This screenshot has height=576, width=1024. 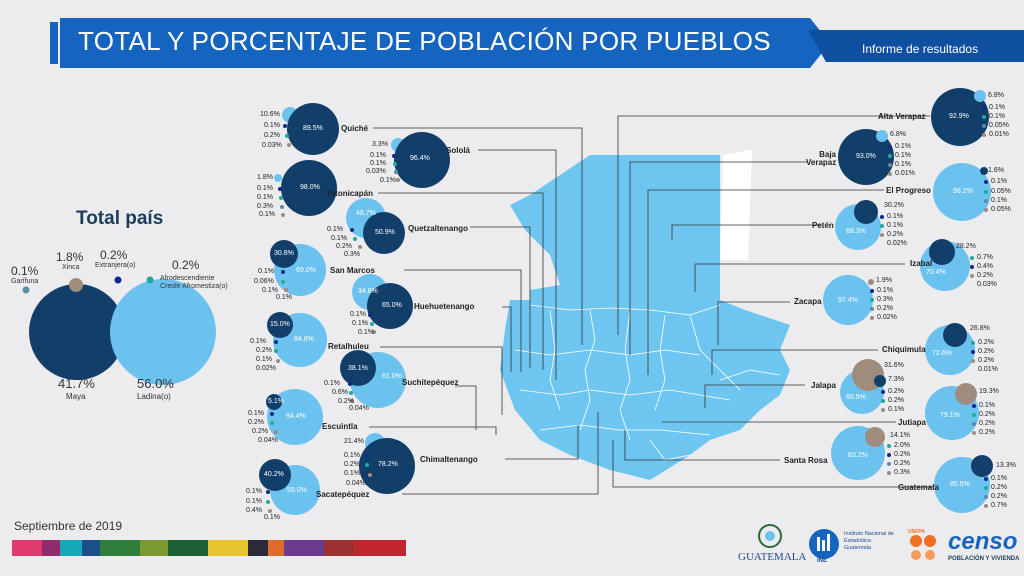 What do you see at coordinates (430, 382) in the screenshot?
I see `suchitepequez-label: Suchitepéquez` at bounding box center [430, 382].